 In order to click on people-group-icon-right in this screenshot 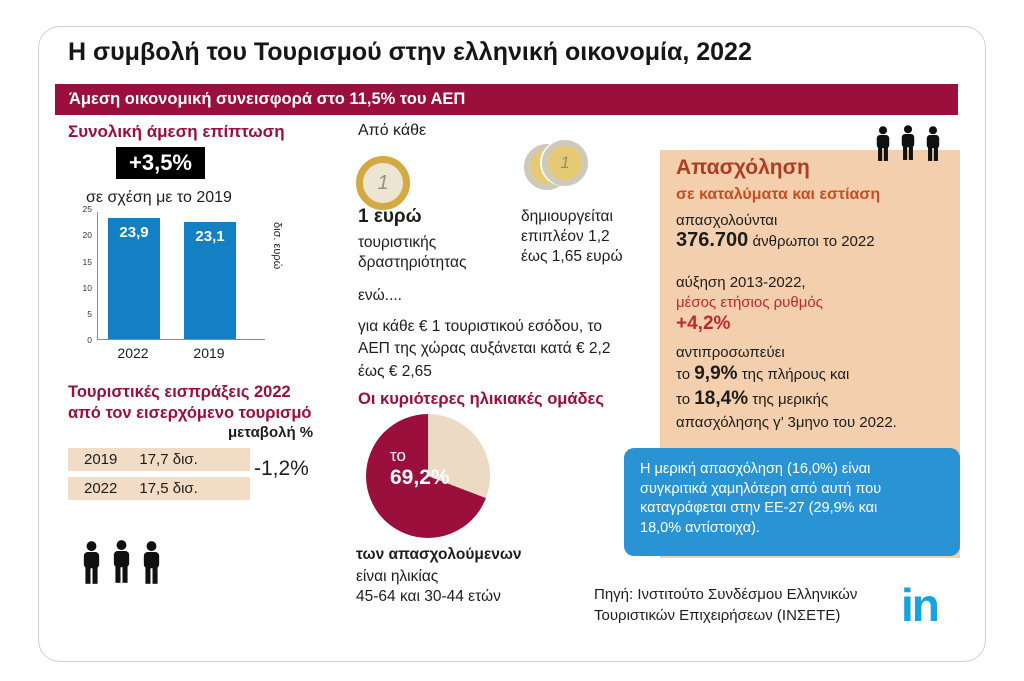, I will do `click(908, 143)`.